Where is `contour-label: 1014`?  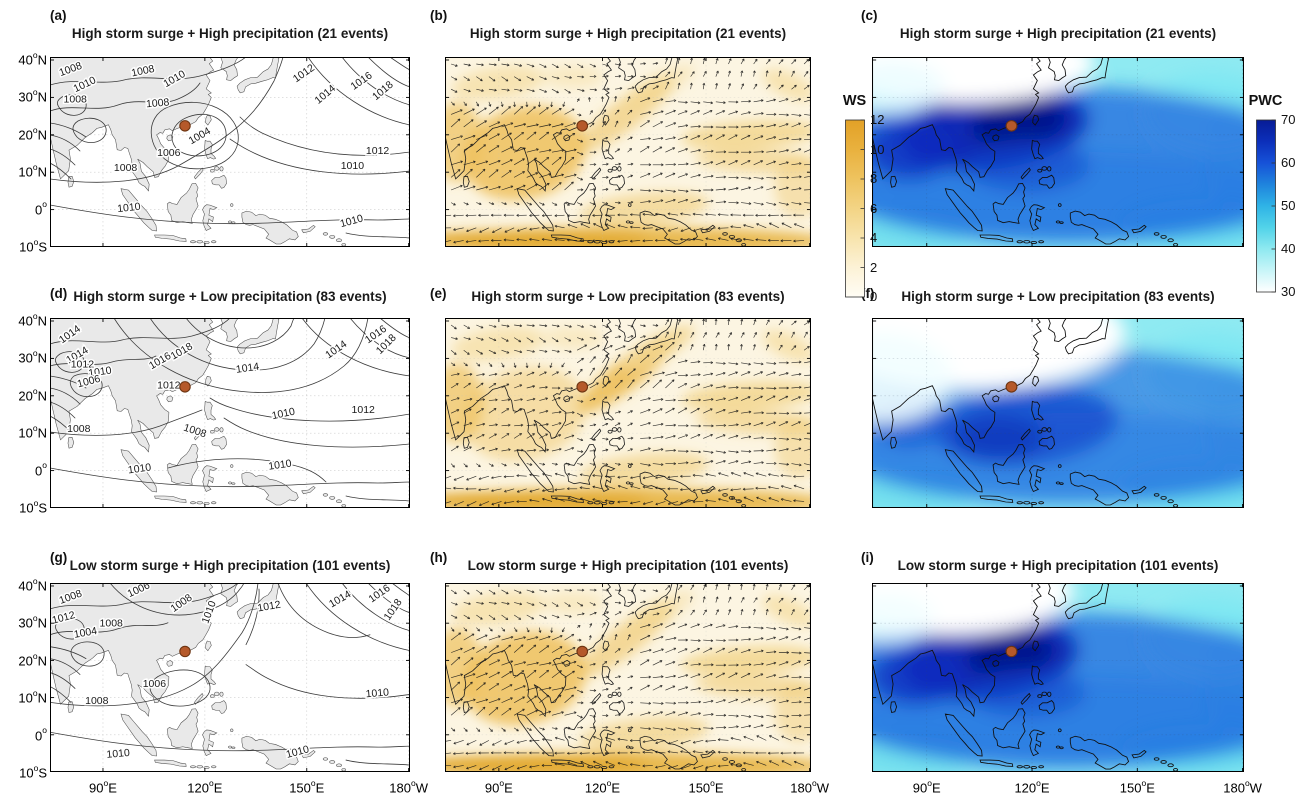
contour-label: 1014 is located at coordinates (247, 368).